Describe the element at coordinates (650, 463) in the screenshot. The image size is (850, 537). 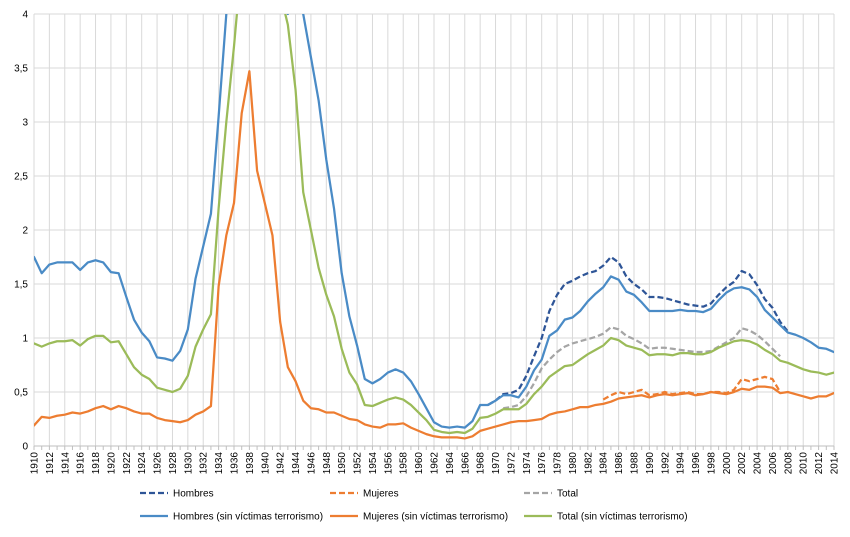
I see `x-tick-label: 1990` at that location.